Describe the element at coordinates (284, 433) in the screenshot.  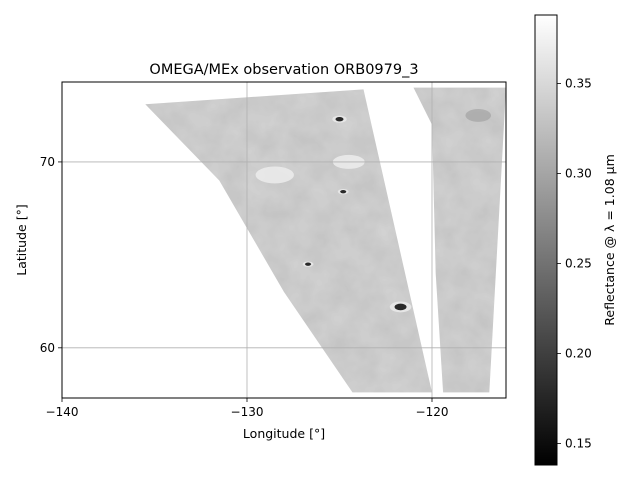
I see `x-axis-label: Longitude [°]` at that location.